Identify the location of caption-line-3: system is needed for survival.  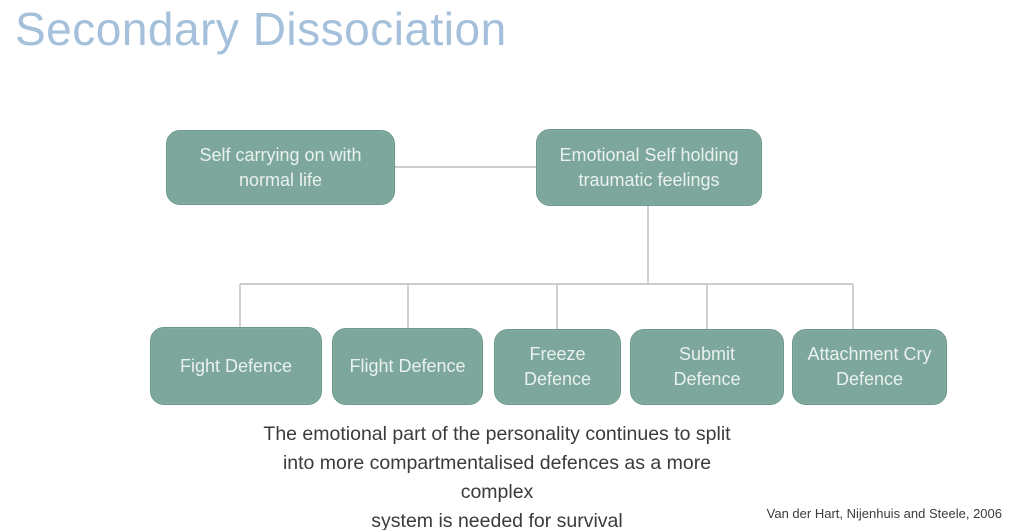
(497, 520).